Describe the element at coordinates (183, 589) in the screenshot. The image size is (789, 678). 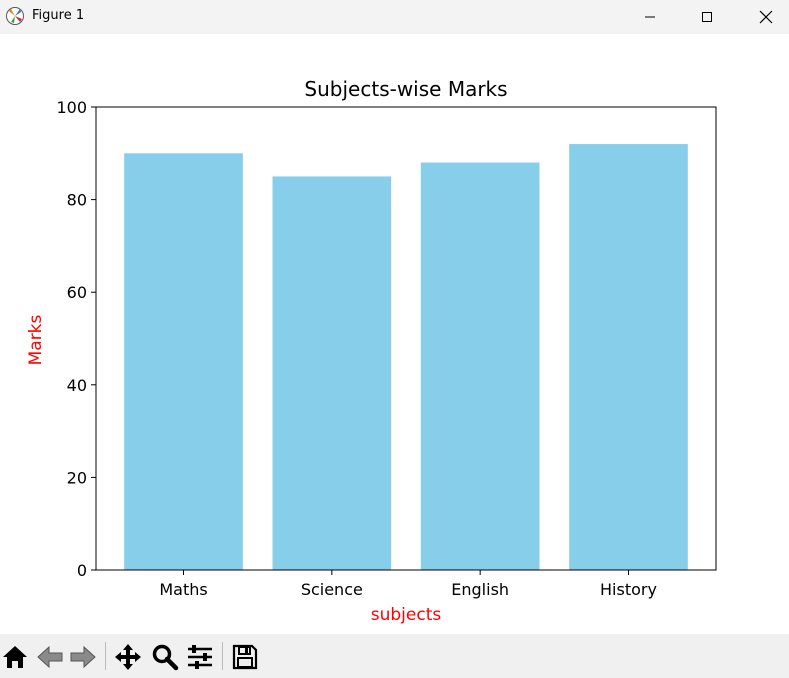
I see `x-tick-label: Maths` at that location.